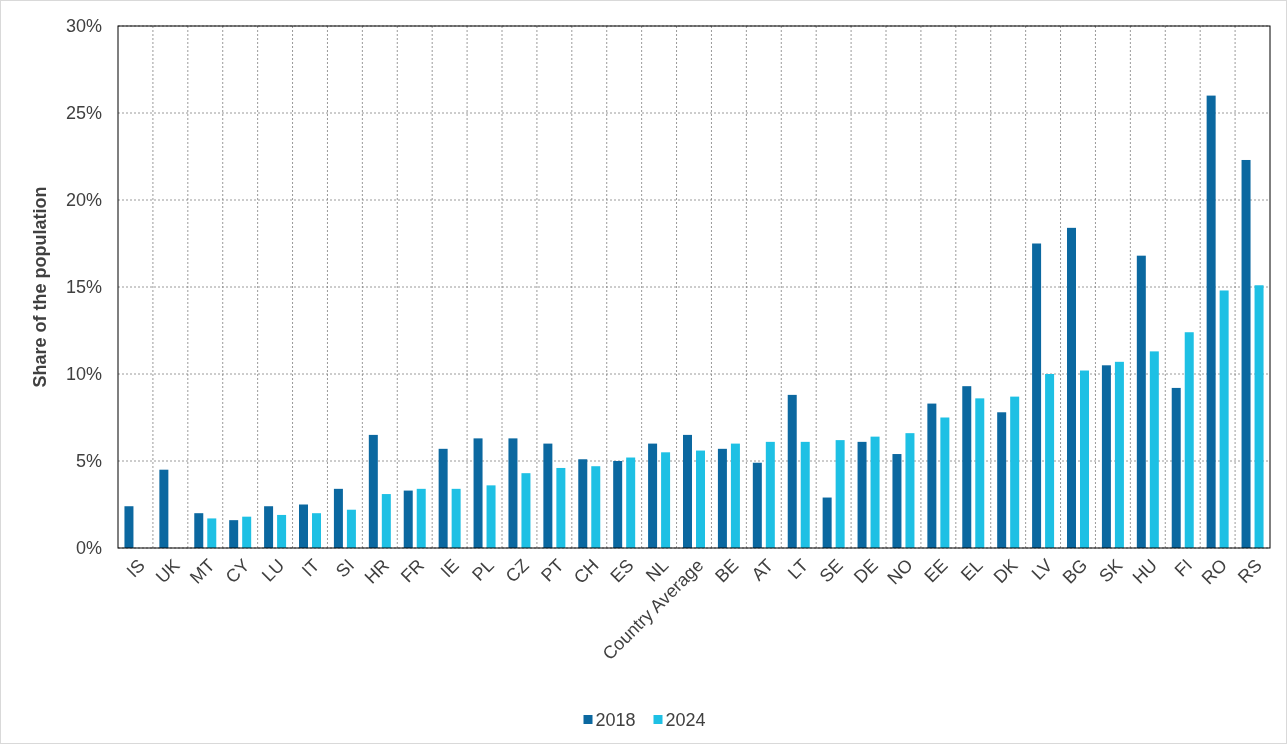 This screenshot has height=744, width=1287. I want to click on x-tick-label: LU, so click(273, 570).